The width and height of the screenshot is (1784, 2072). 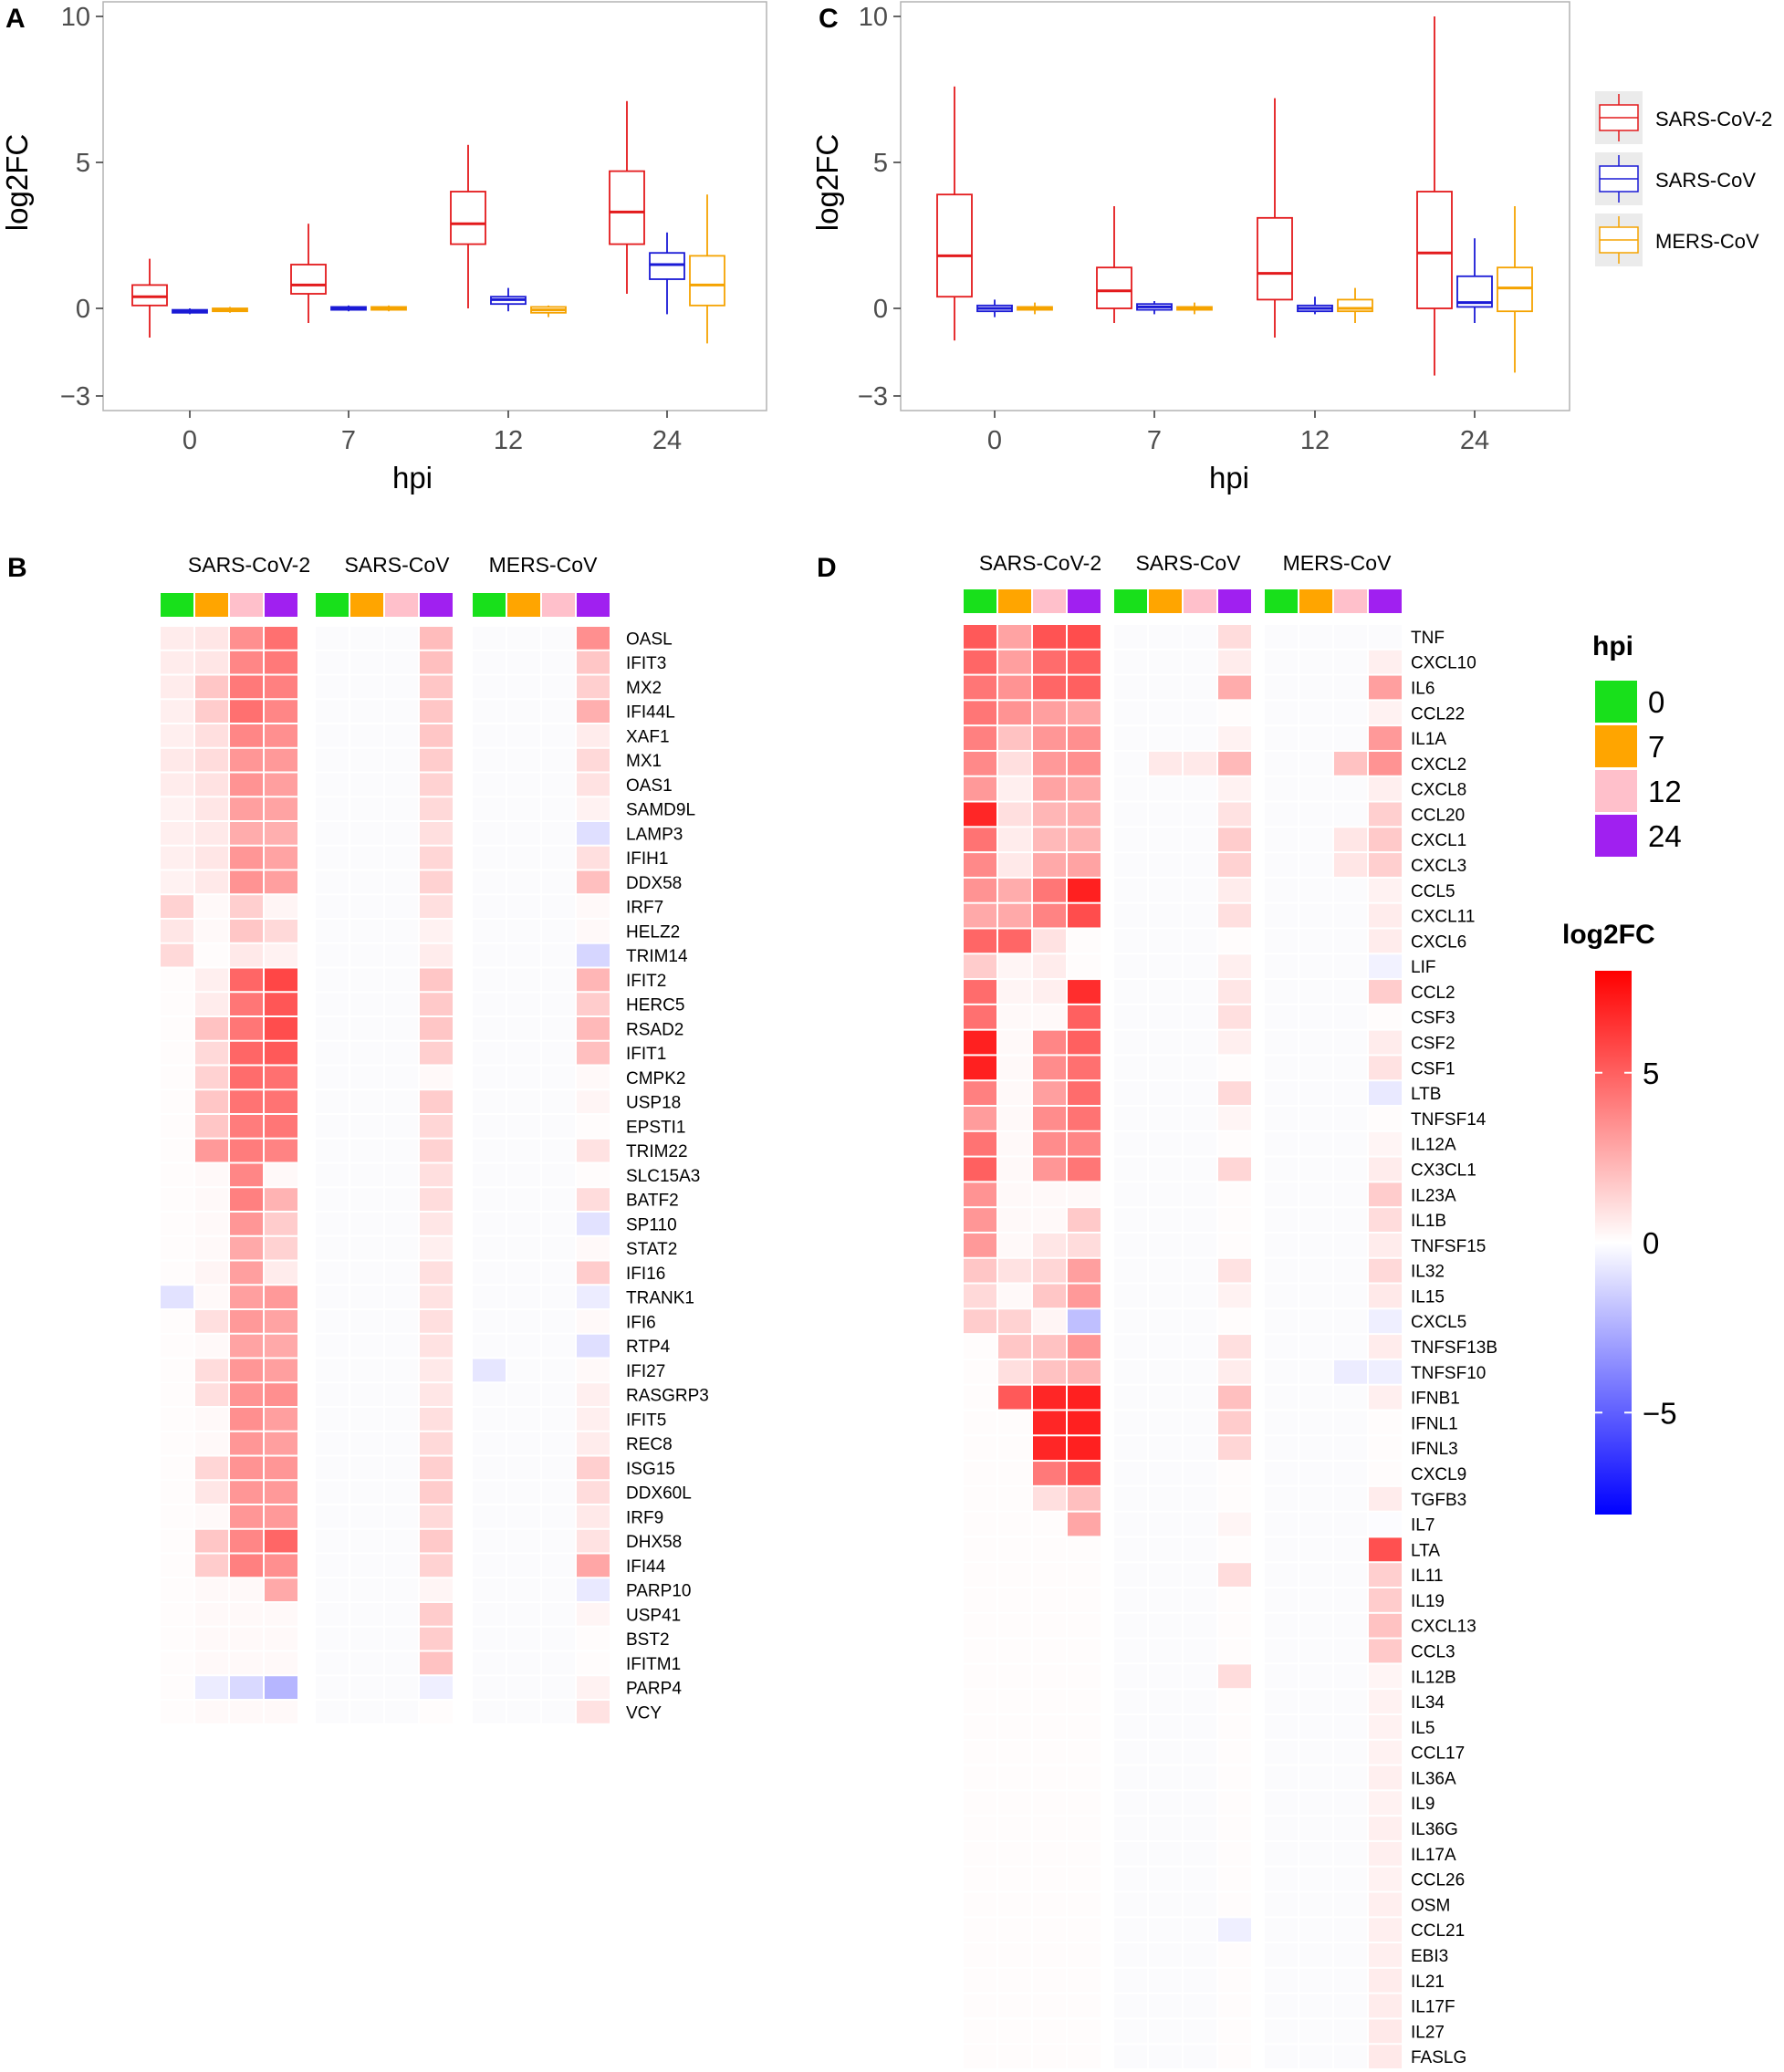 I want to click on gene-label-bst2: BST2, so click(x=648, y=1640).